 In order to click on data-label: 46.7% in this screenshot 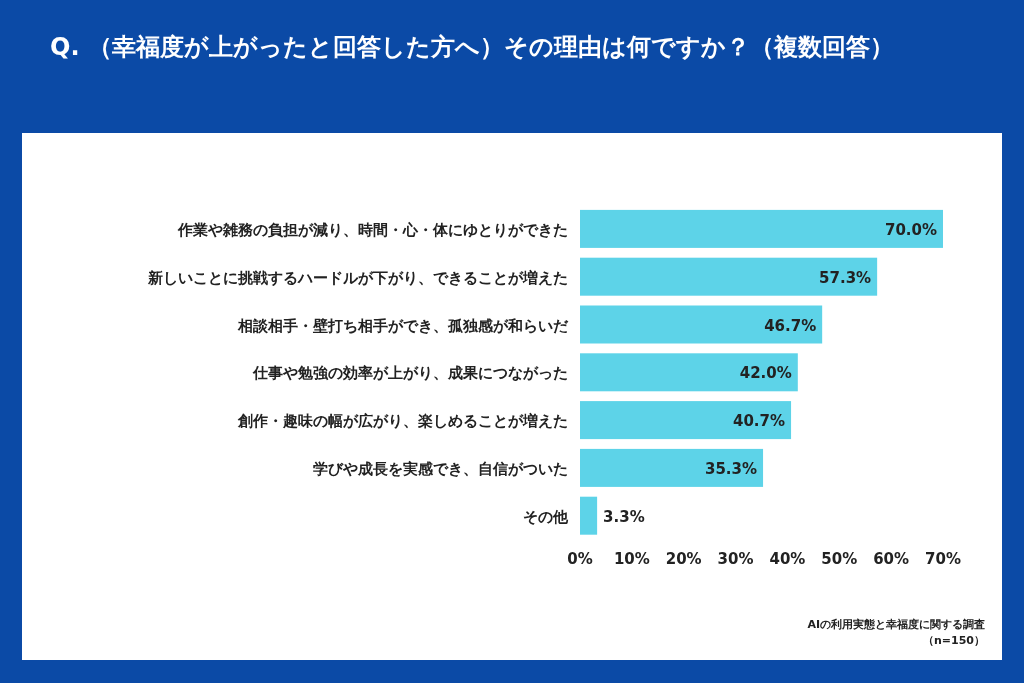, I will do `click(790, 325)`.